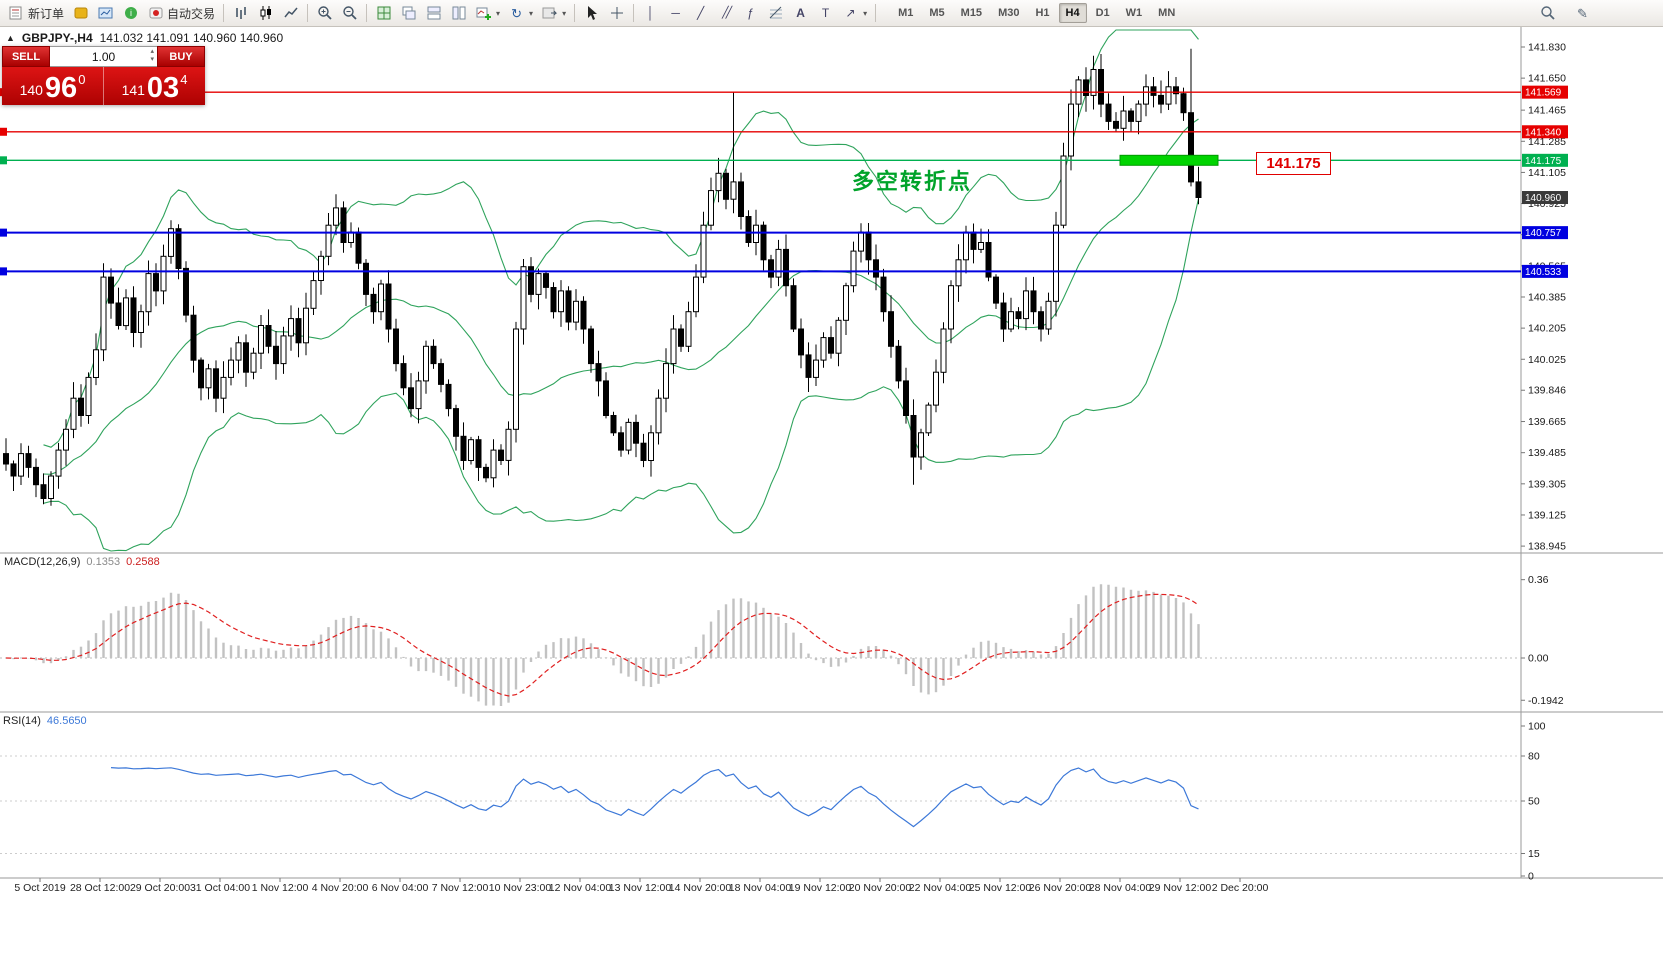 This screenshot has width=1663, height=954. What do you see at coordinates (152, 60) in the screenshot?
I see `volume-down-icon: ▾` at bounding box center [152, 60].